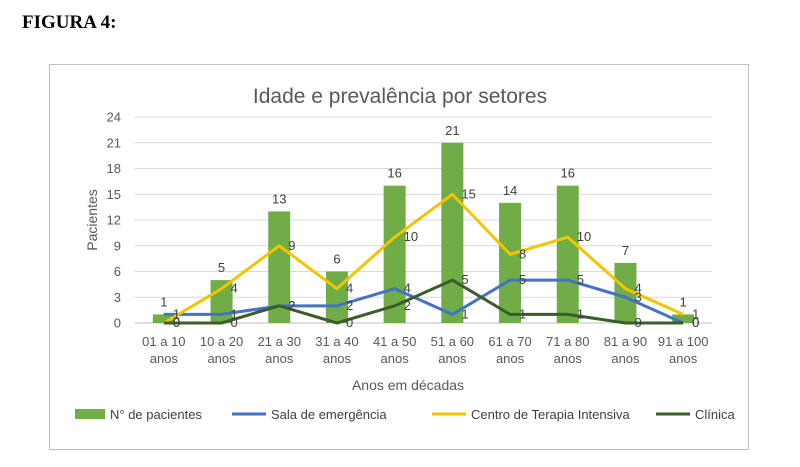 This screenshot has width=800, height=467. I want to click on x-axis-label: Anos em décadas, so click(408, 385).